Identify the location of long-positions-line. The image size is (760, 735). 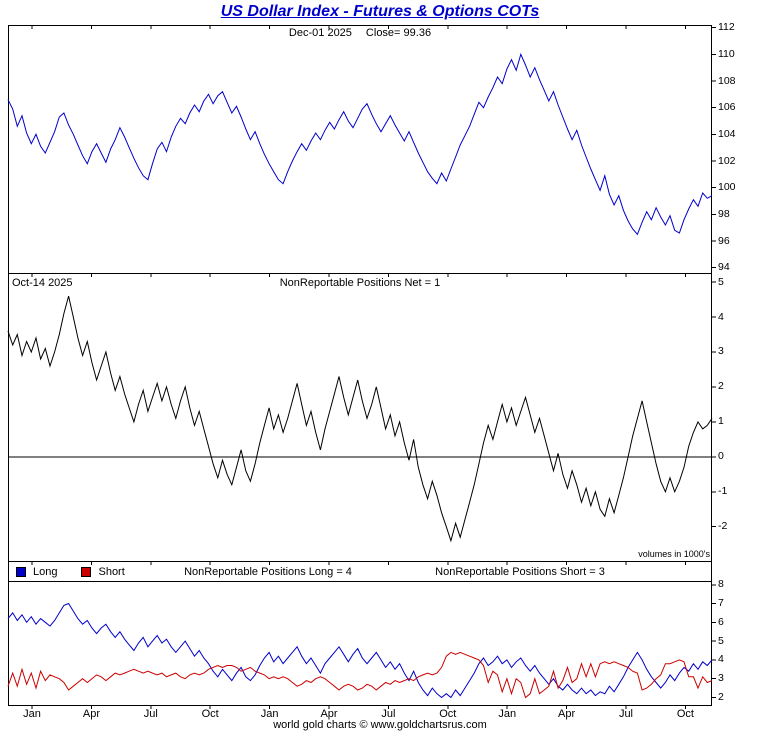
(360, 650).